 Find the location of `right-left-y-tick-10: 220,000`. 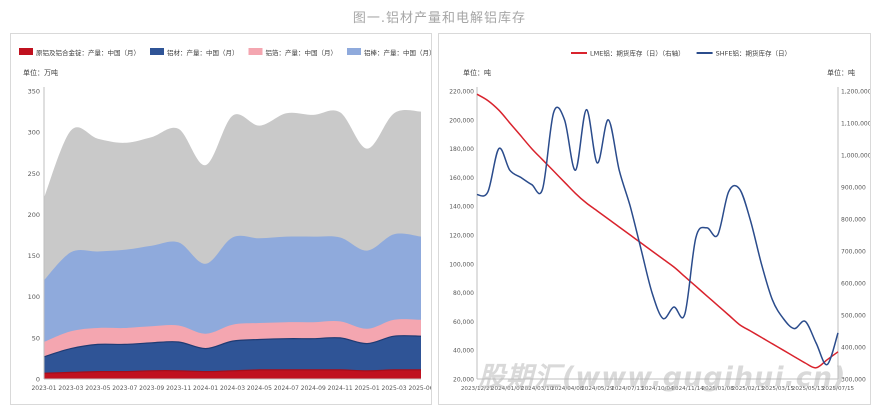

right-left-y-tick-10: 220,000 is located at coordinates (461, 92).